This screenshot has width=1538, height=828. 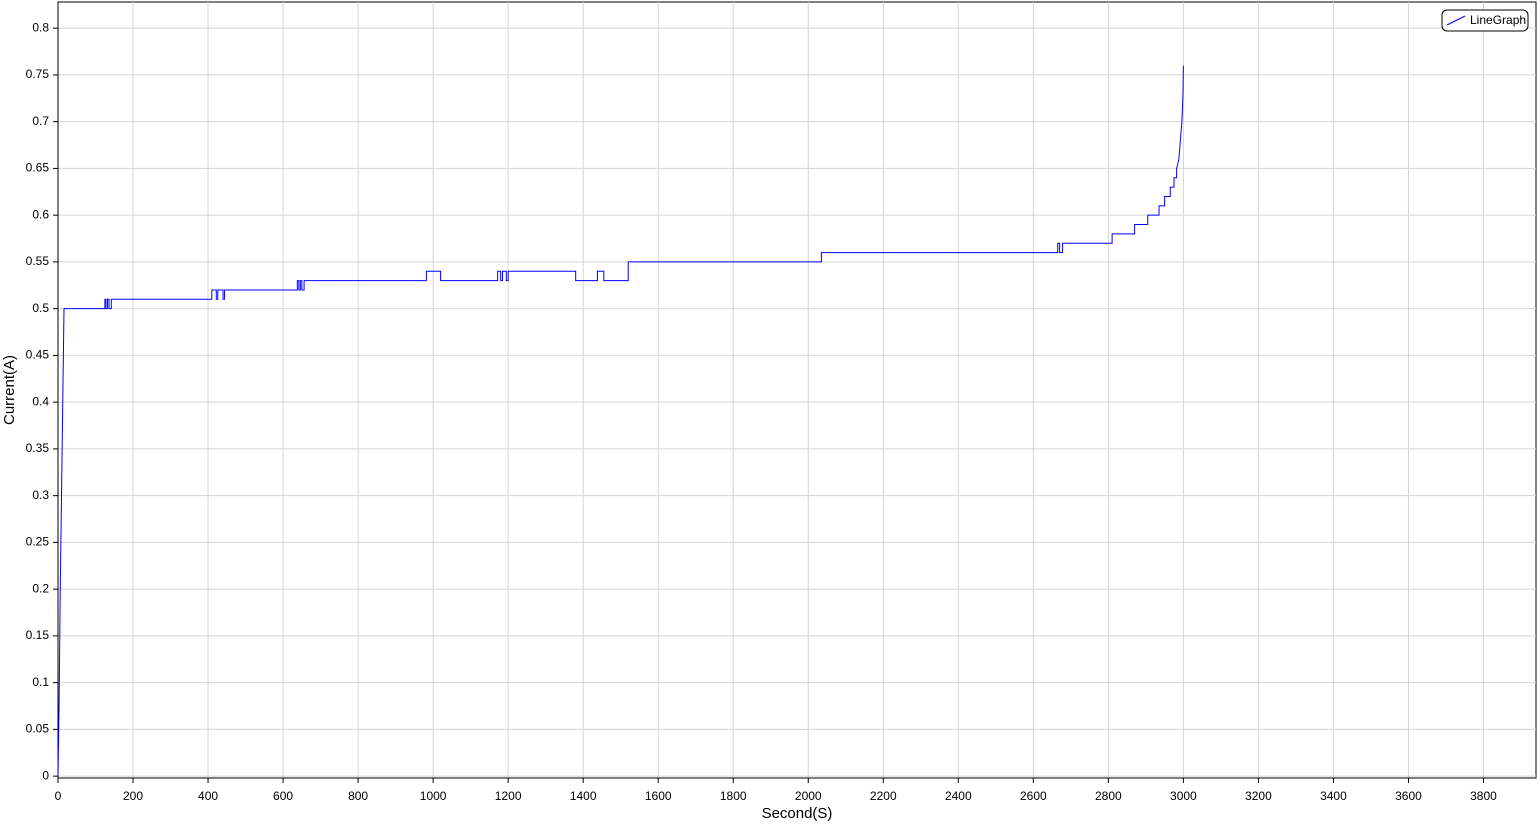 What do you see at coordinates (38, 355) in the screenshot?
I see `y-tick-label: 0.45` at bounding box center [38, 355].